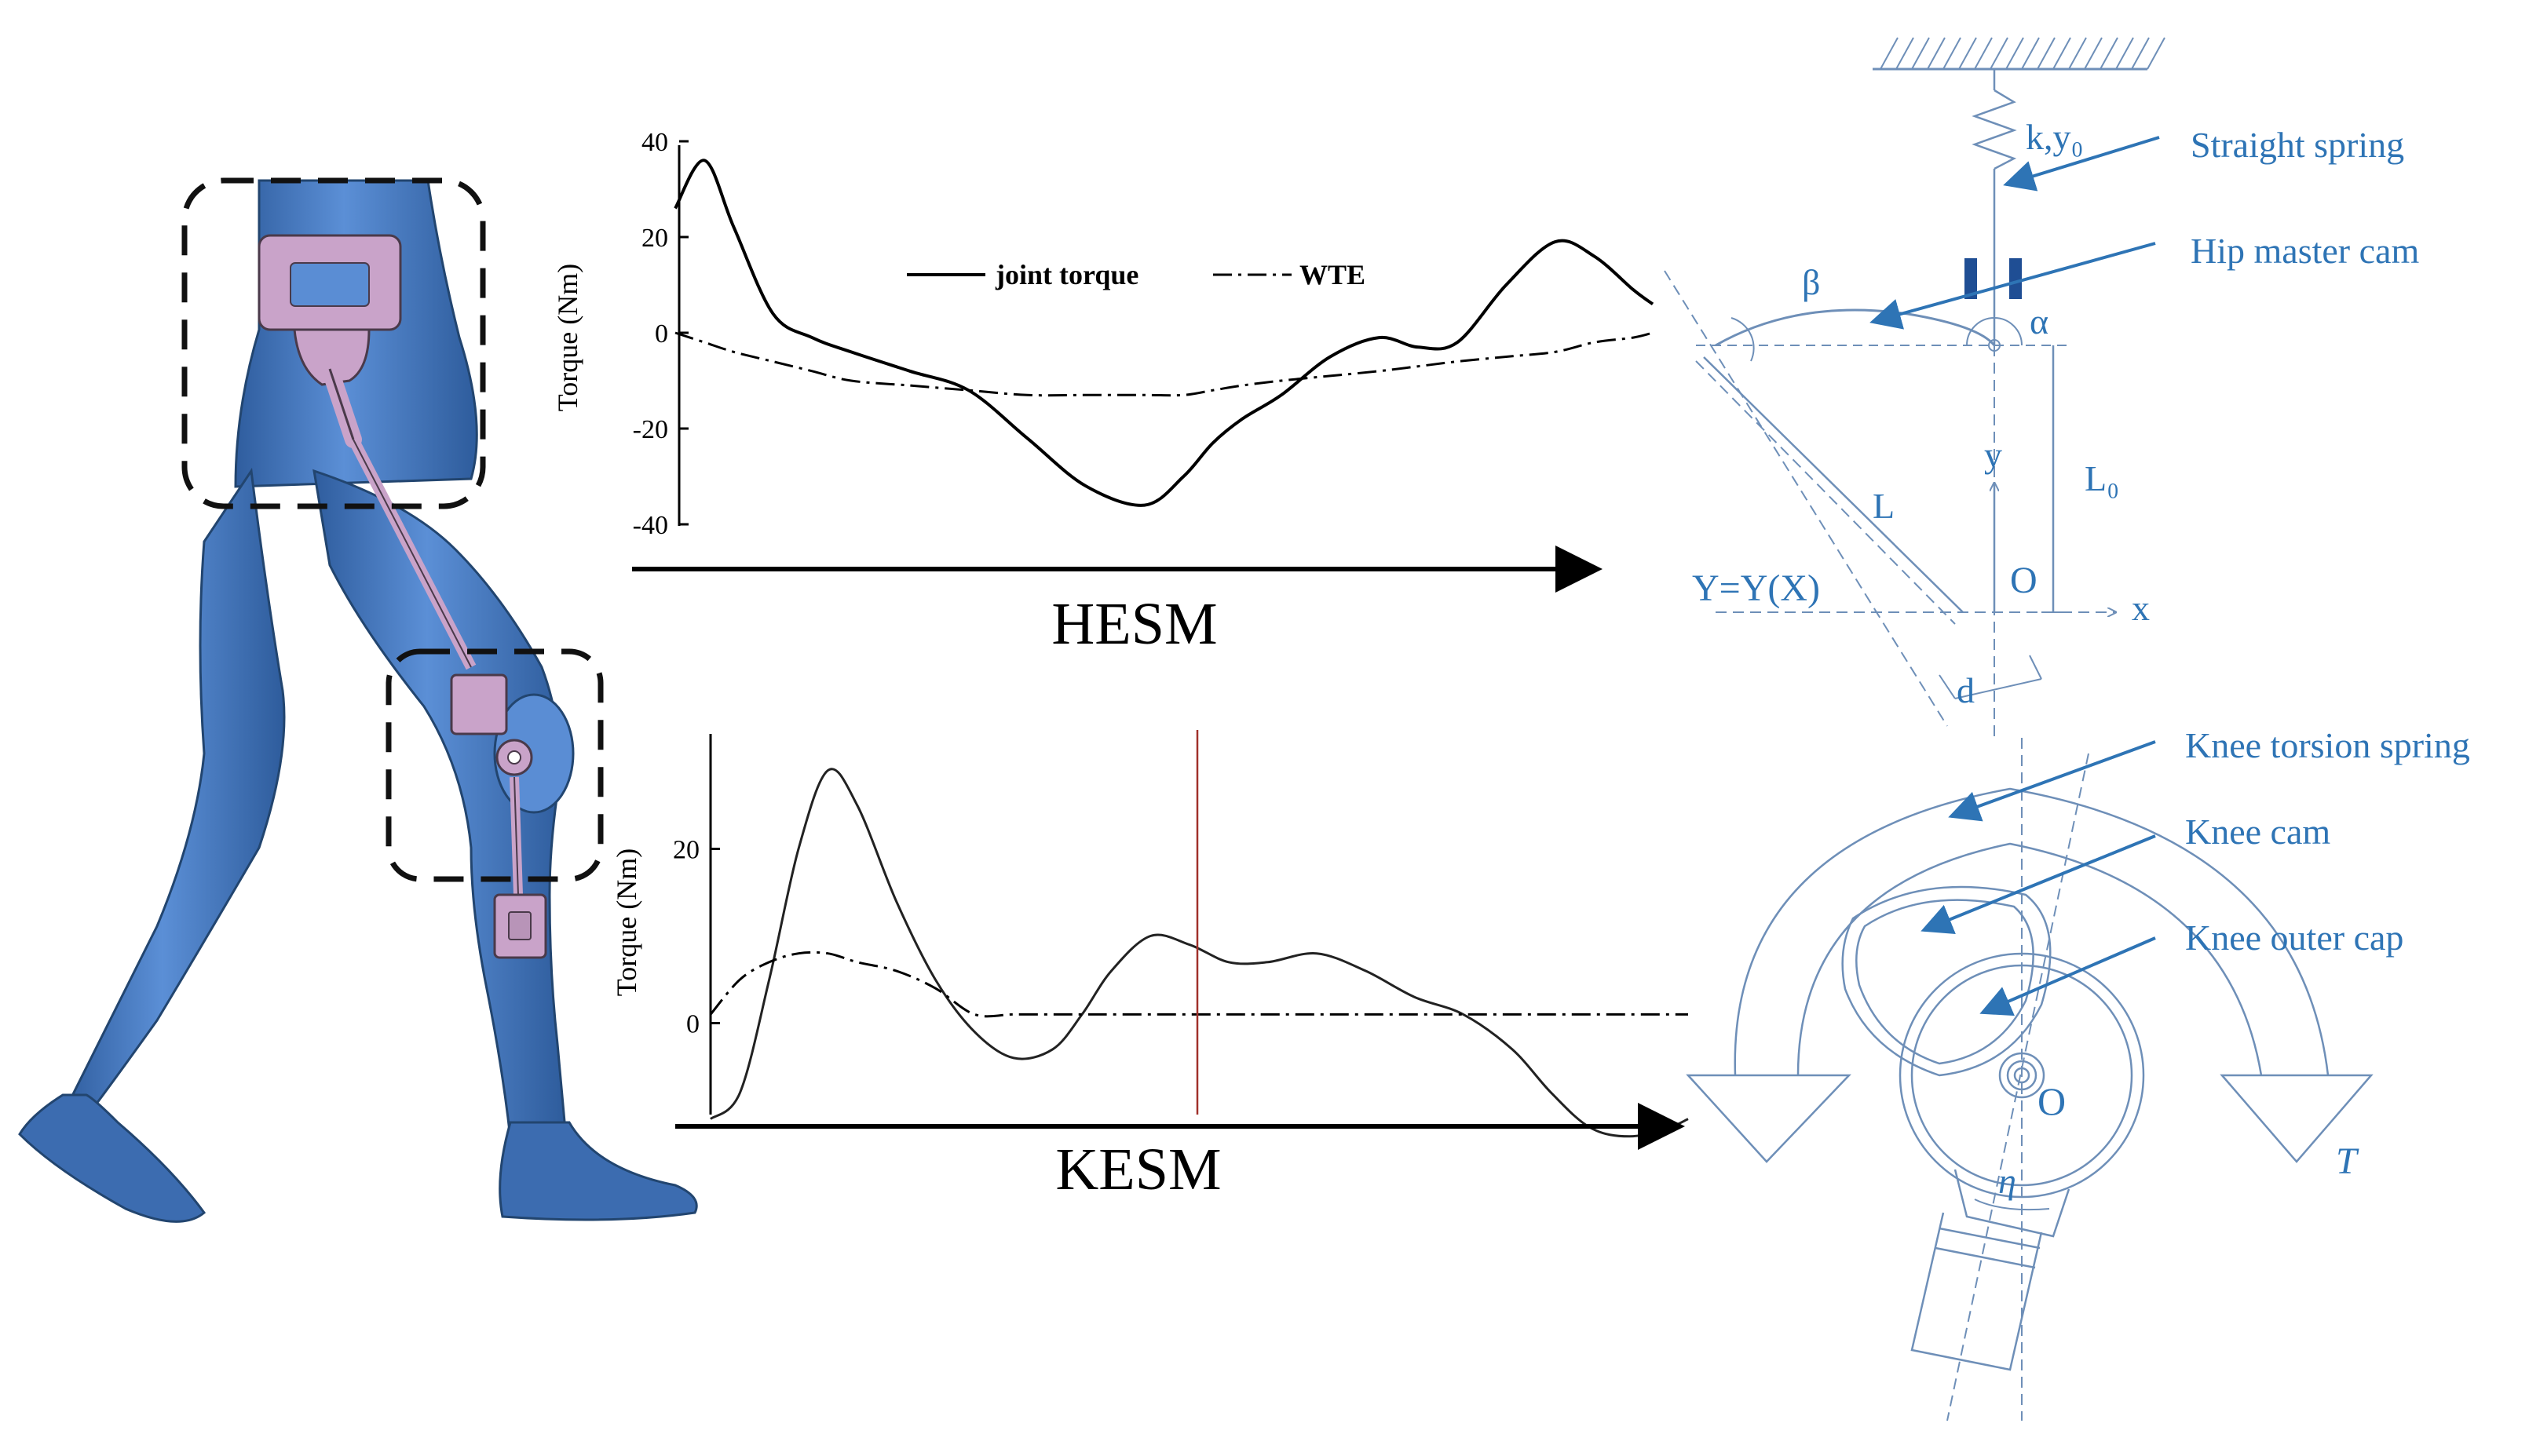  What do you see at coordinates (2327, 745) in the screenshot?
I see `knee-torsion-spring-label: Knee torsion spring` at bounding box center [2327, 745].